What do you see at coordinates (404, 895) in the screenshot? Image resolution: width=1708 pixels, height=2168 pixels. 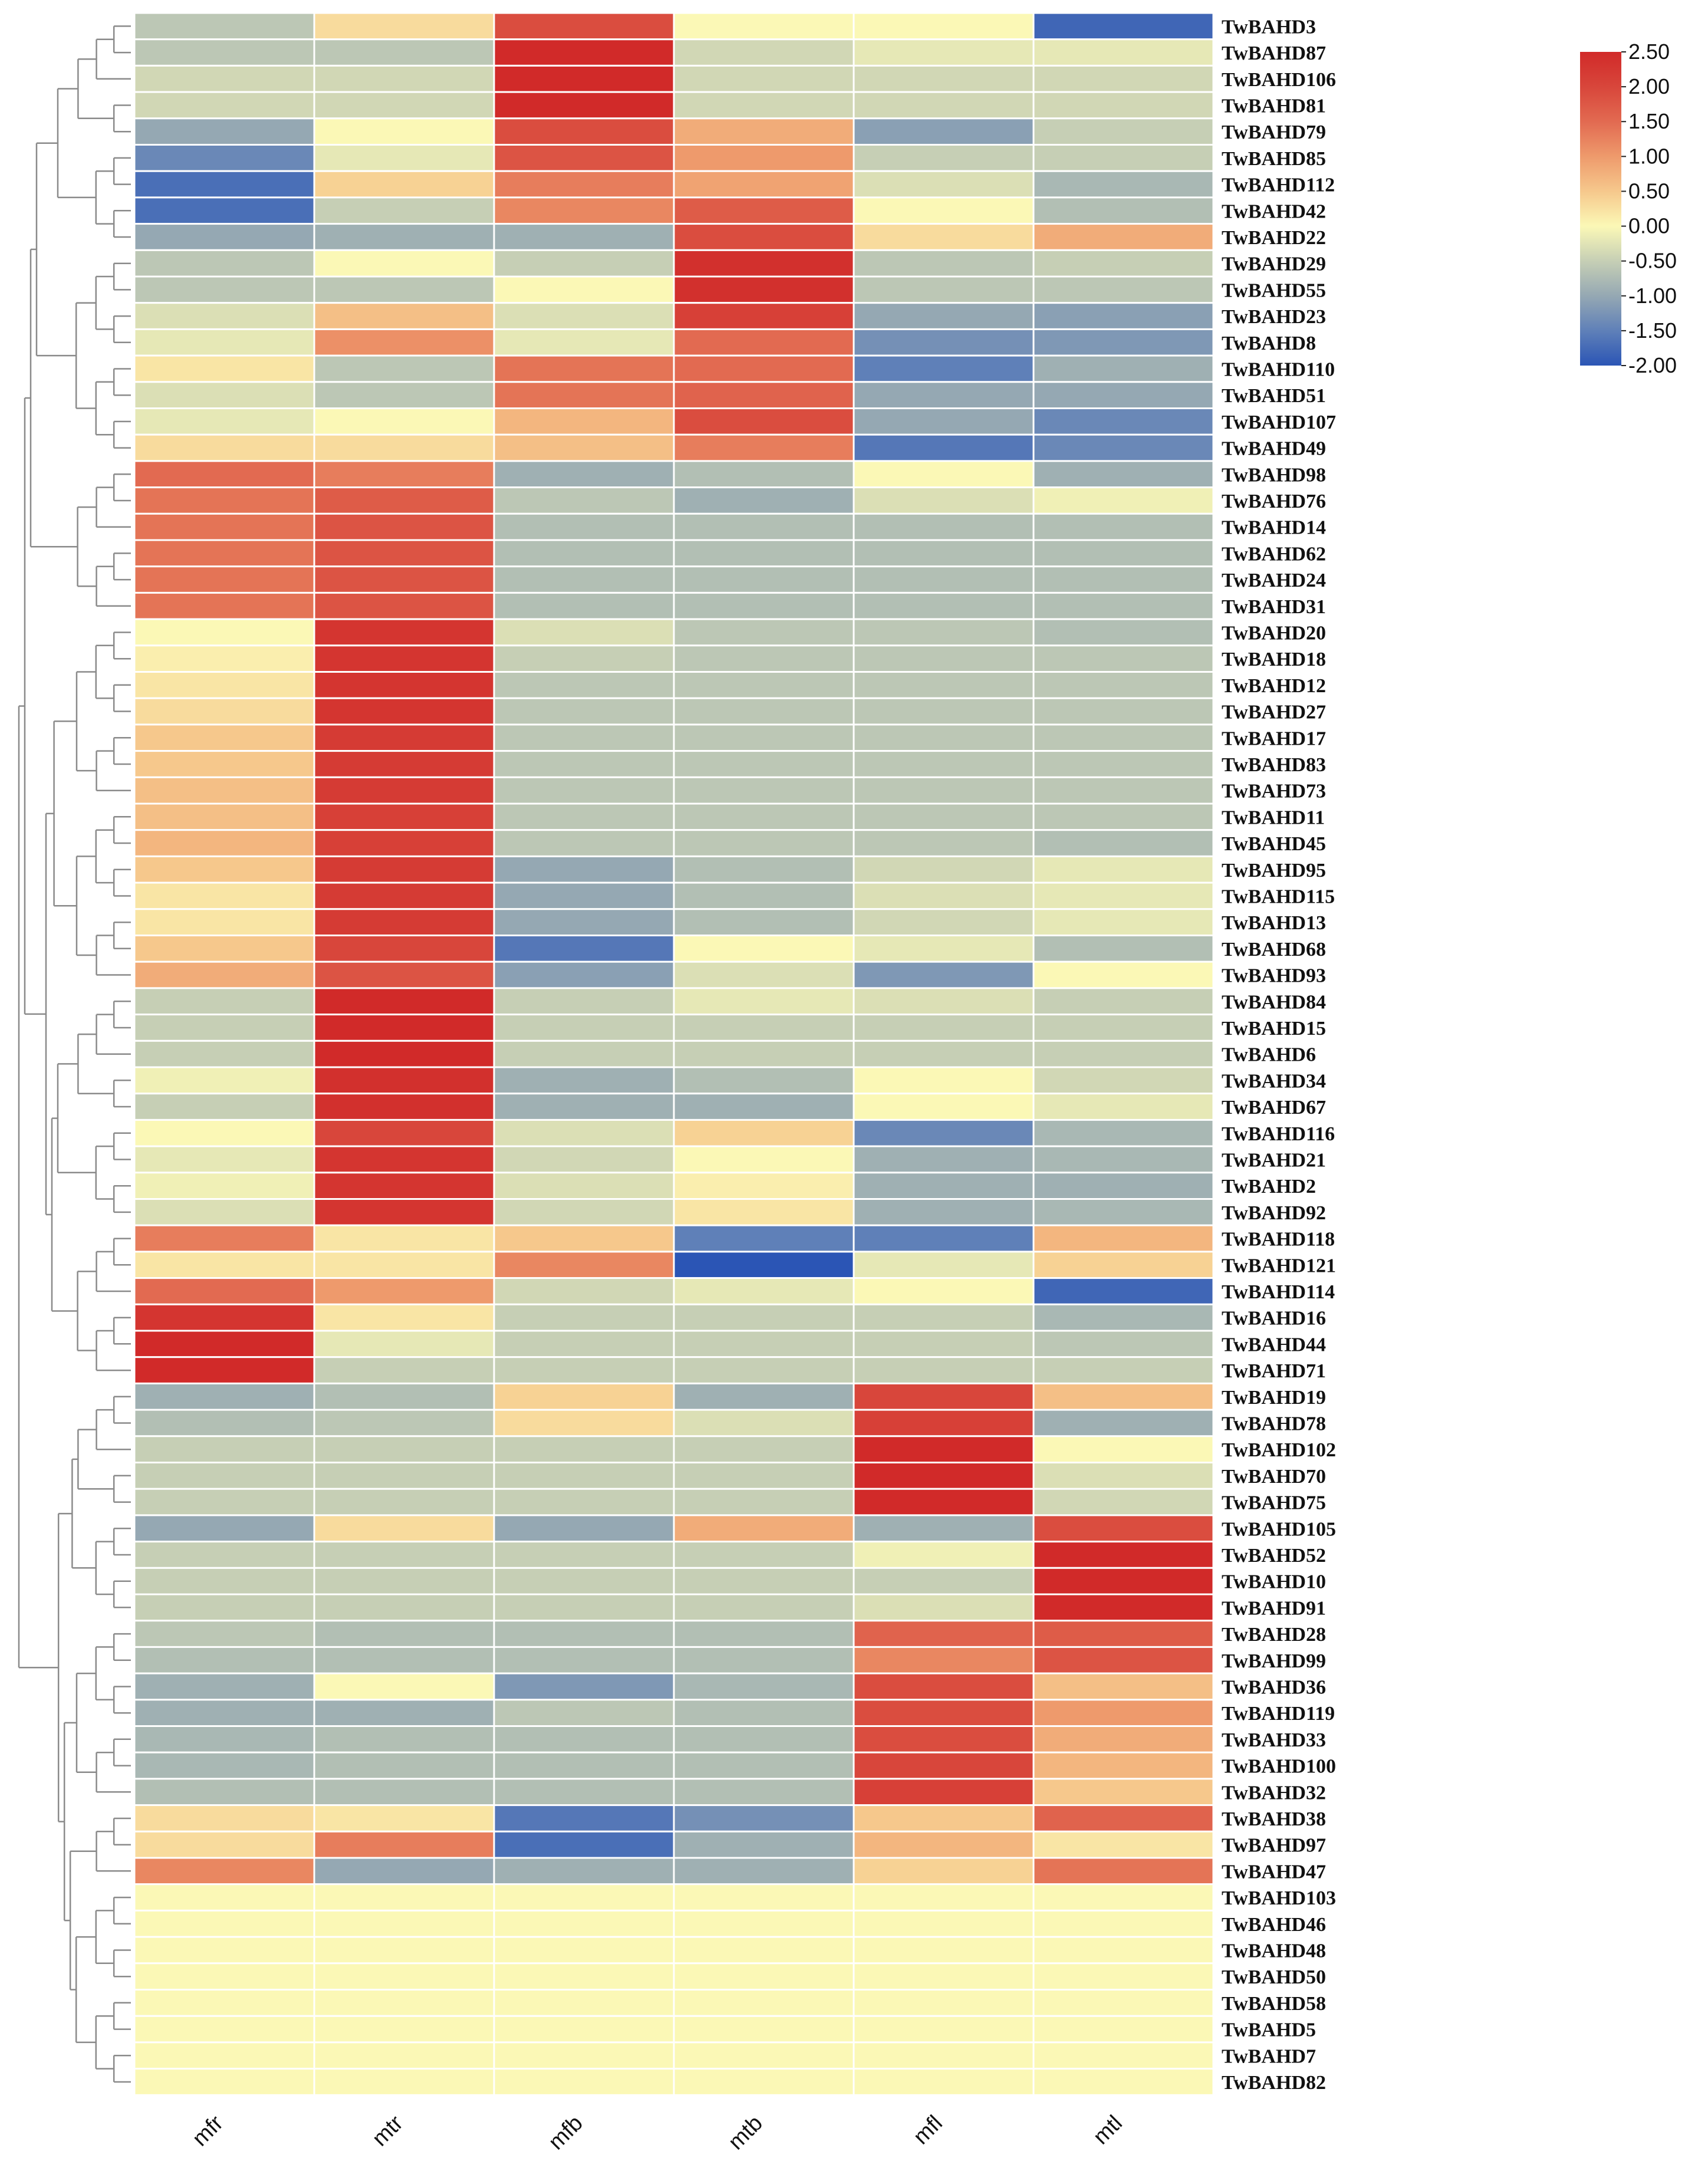 I see `heatmap-cell-TwBAHD115-mtr` at bounding box center [404, 895].